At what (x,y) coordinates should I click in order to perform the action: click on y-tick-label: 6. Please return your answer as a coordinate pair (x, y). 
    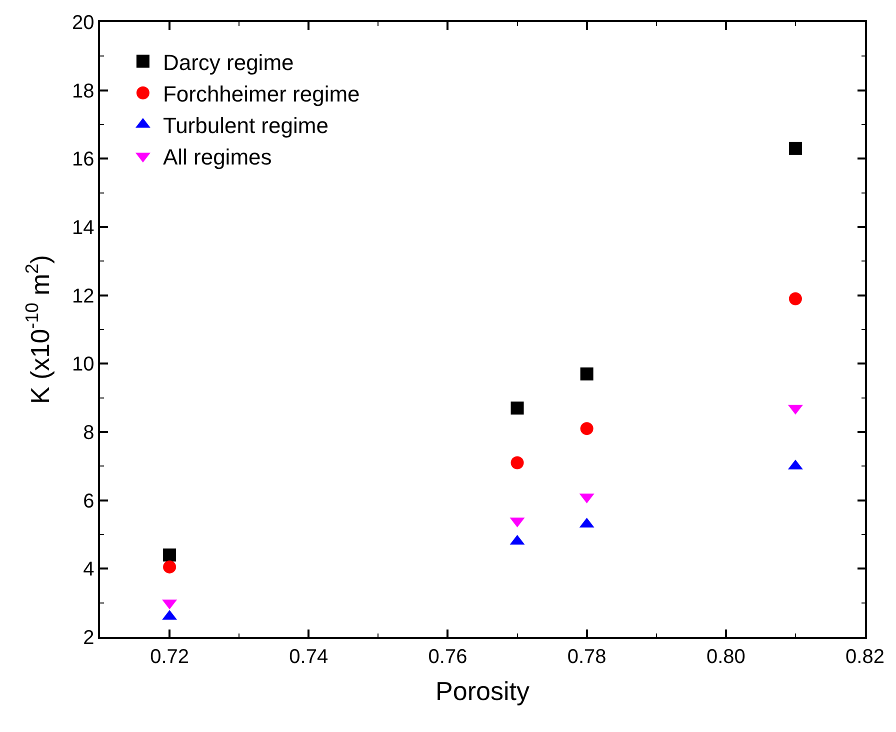
    Looking at the image, I should click on (88, 501).